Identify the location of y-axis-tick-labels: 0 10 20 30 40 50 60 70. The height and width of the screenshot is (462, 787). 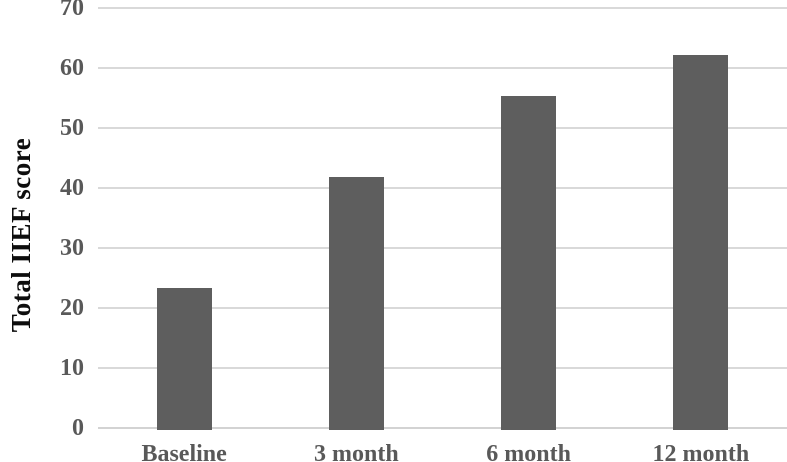
(42, 220).